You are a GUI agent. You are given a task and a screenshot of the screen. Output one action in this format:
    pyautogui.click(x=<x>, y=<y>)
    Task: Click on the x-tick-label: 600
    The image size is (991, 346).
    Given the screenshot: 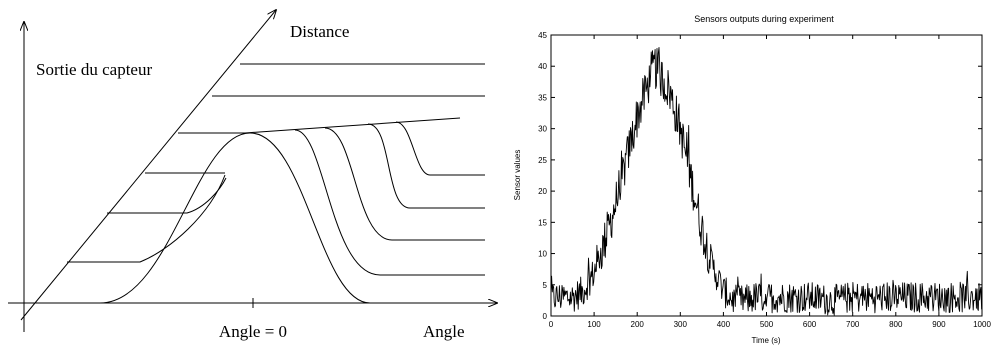 What is the action you would take?
    pyautogui.click(x=810, y=324)
    